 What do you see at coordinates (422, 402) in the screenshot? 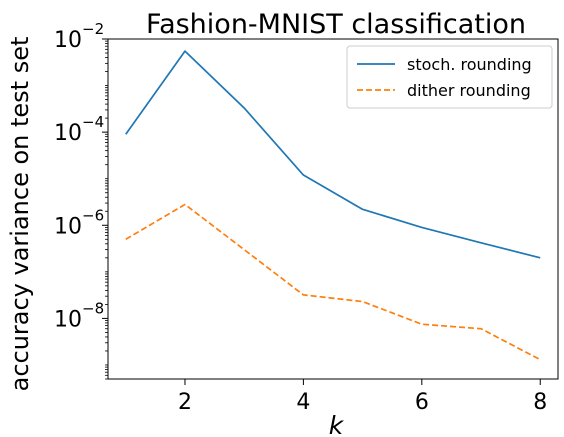
I see `x-tick-label: 6` at bounding box center [422, 402].